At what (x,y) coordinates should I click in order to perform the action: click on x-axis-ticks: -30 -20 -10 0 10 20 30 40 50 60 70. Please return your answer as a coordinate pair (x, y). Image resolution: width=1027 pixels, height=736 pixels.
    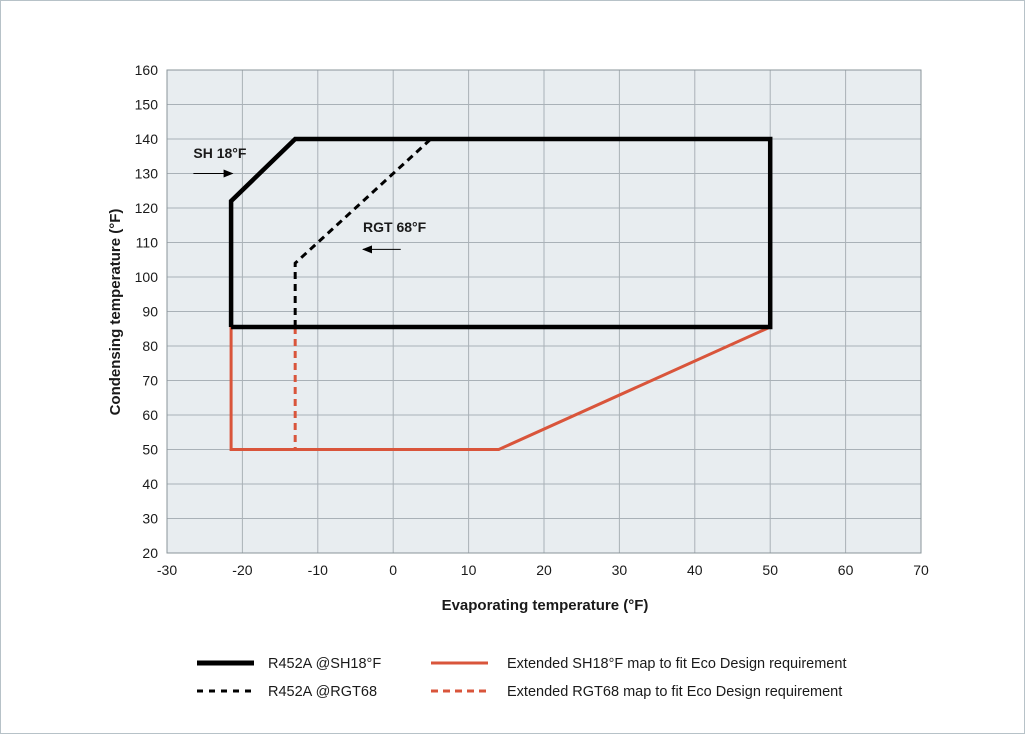
    Looking at the image, I should click on (543, 570).